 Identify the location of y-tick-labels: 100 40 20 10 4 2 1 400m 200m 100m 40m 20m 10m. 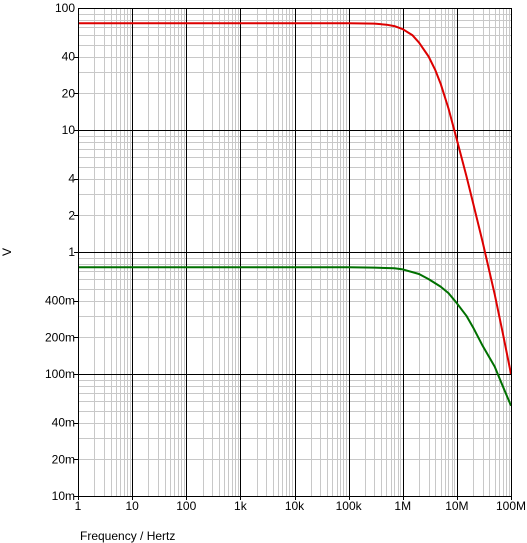
(60, 252).